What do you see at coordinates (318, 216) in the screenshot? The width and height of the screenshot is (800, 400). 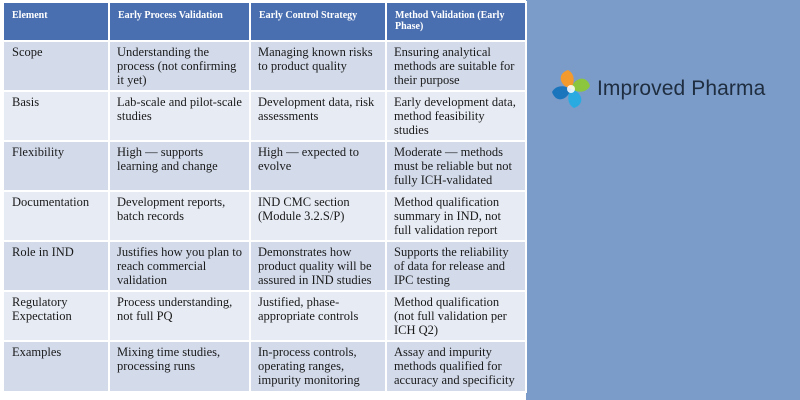 I see `table-cell: IND CMC section (Module 3.2.S/P)` at bounding box center [318, 216].